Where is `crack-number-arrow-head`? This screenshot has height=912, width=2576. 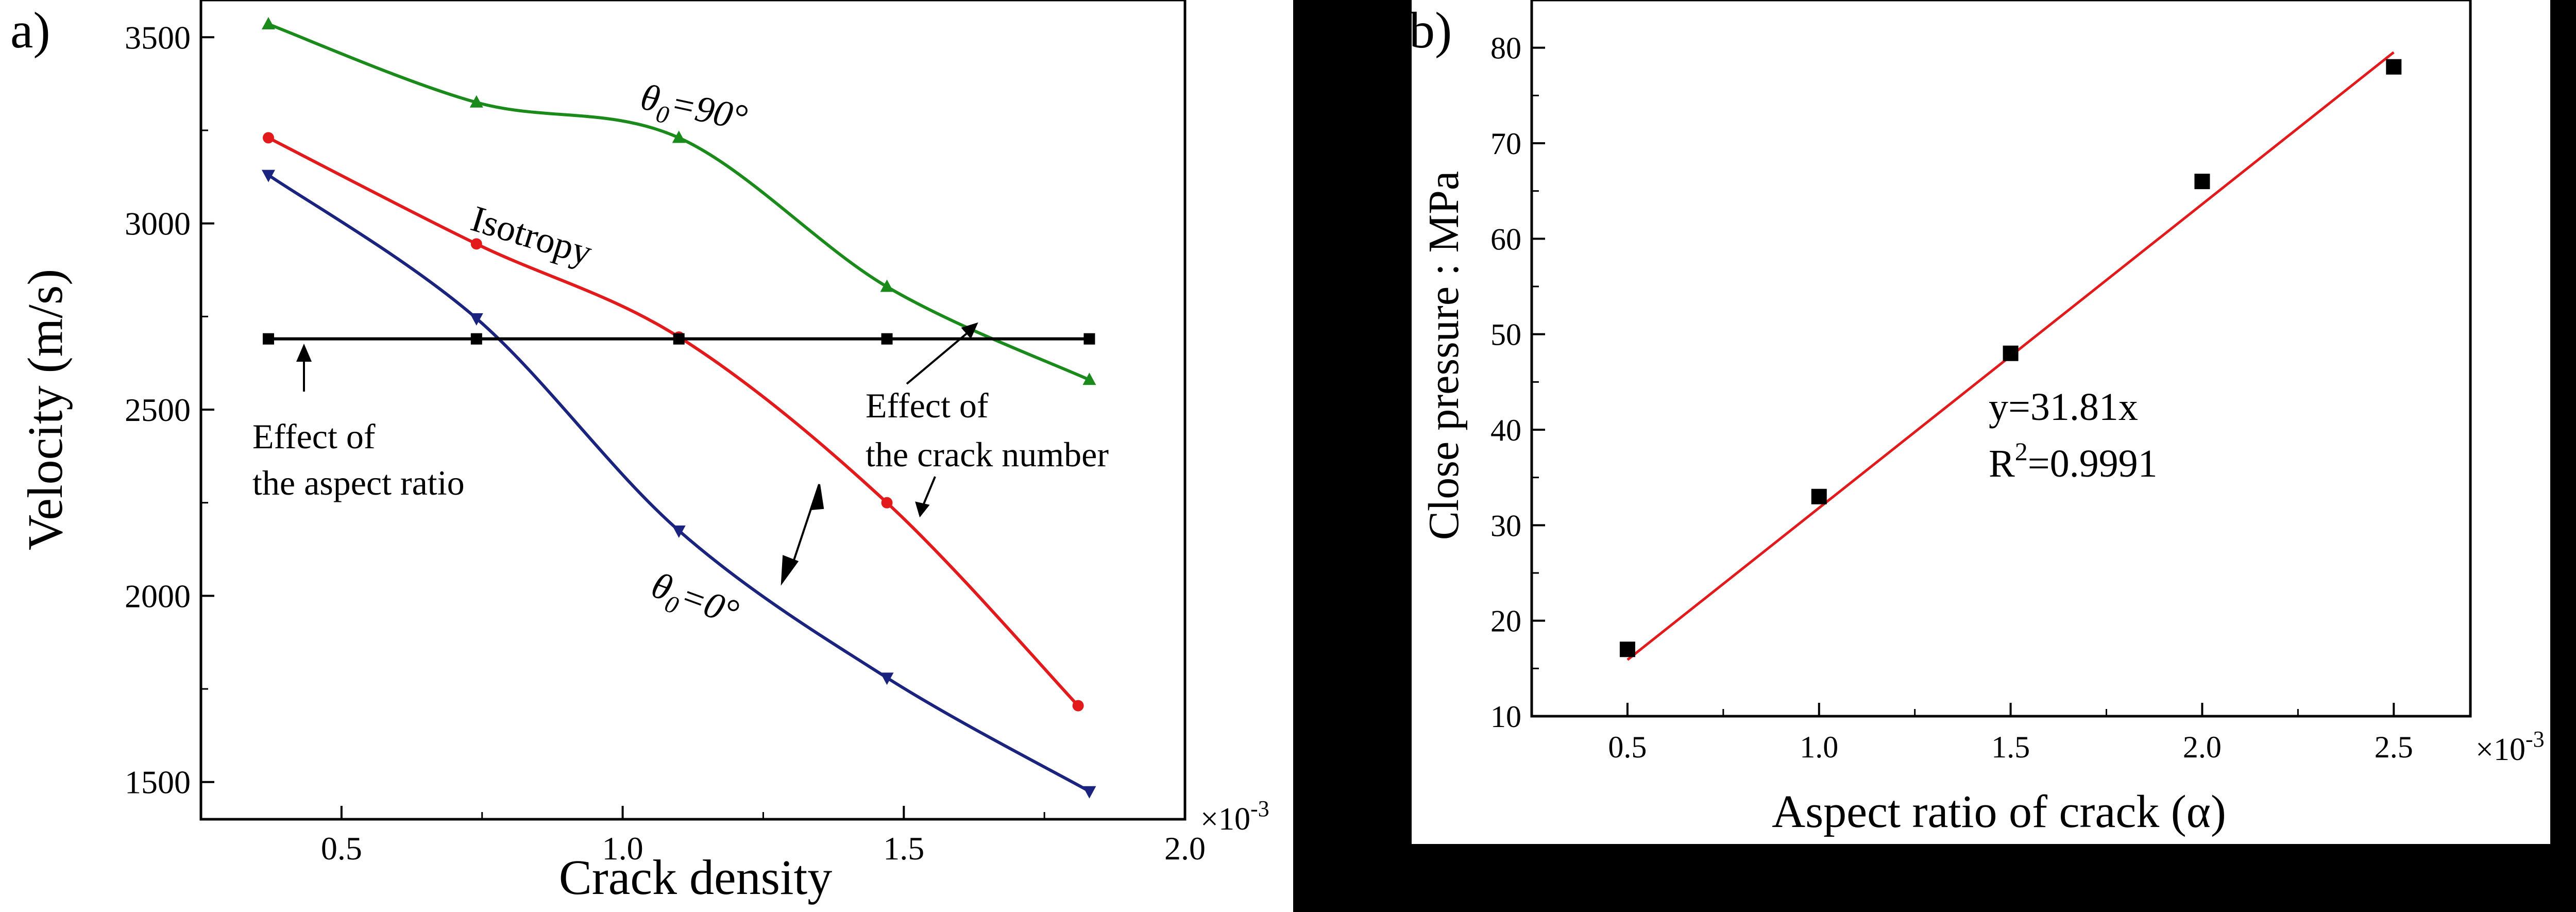
crack-number-arrow-head is located at coordinates (969, 330).